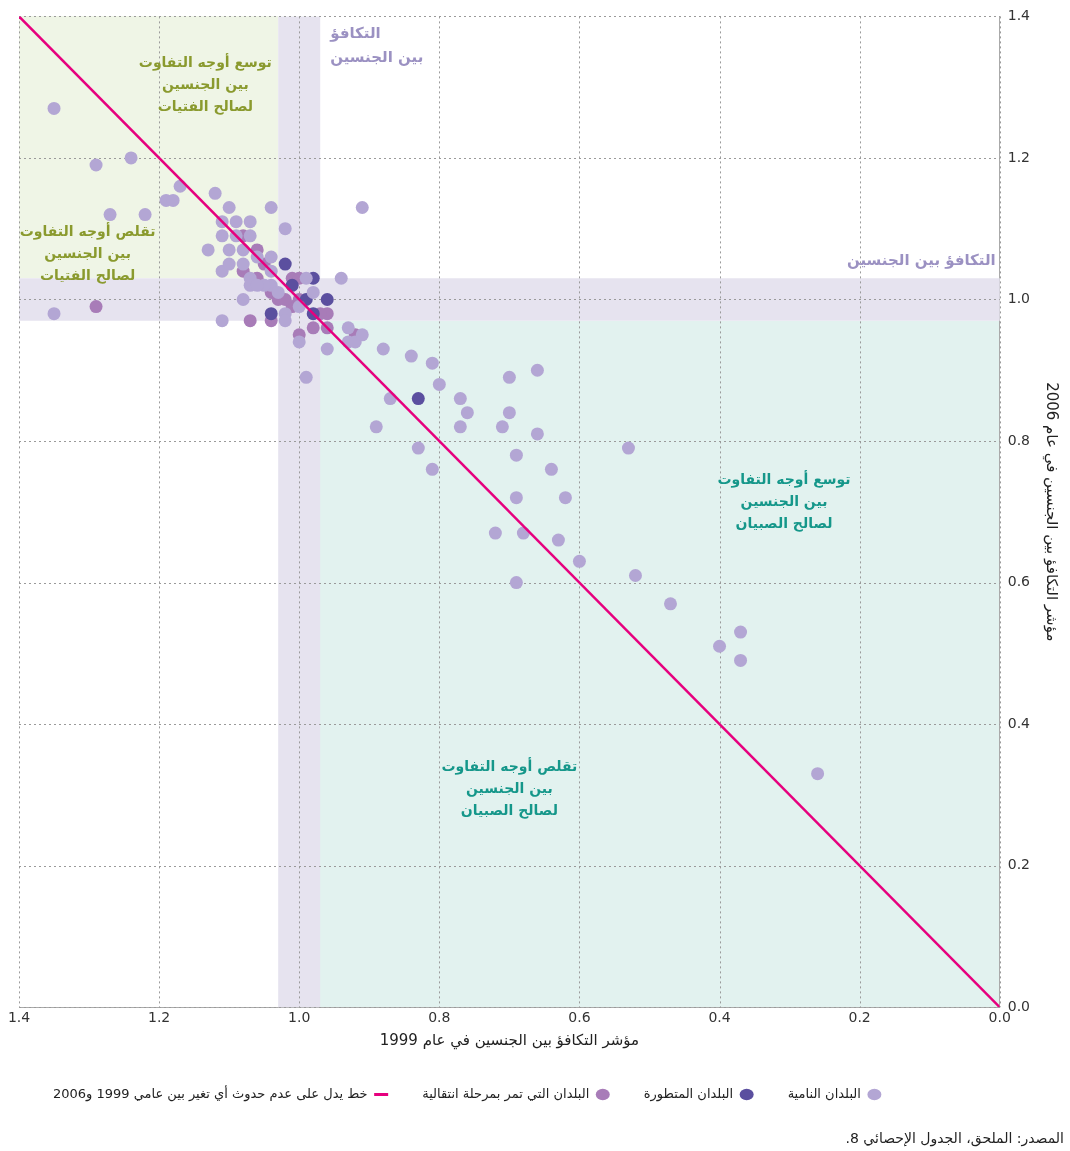  I want to click on annotation: تقلص أوجه التفاوت بين الجنسين لصالح الصبيان, so click(509, 787).